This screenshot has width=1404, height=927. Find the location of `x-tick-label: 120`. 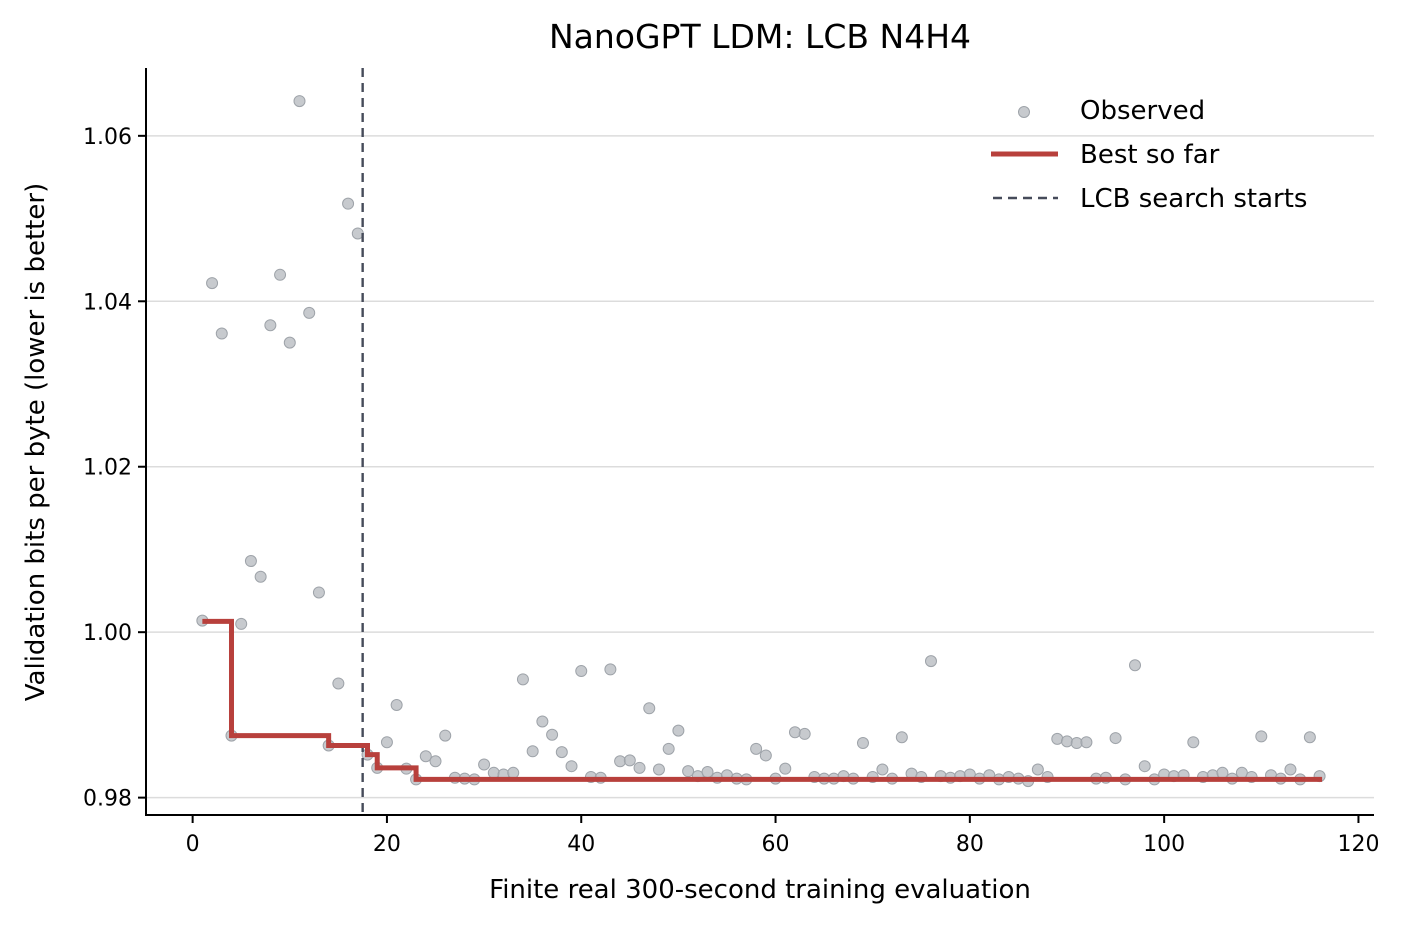

x-tick-label: 120 is located at coordinates (1358, 844).